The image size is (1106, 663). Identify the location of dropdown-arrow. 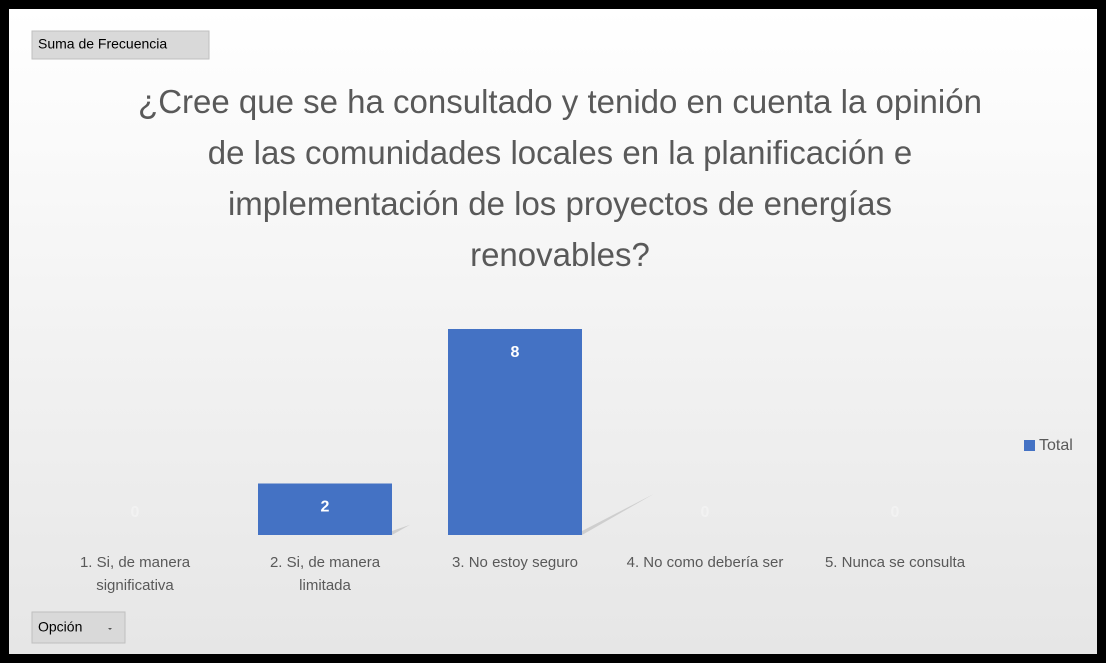
(110, 629).